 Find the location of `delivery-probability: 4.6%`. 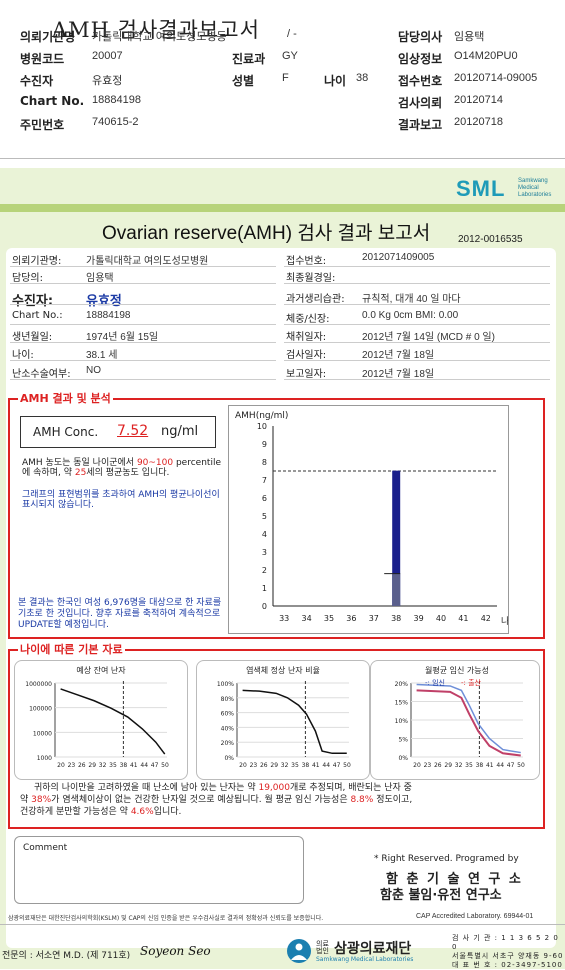

delivery-probability: 4.6% is located at coordinates (142, 812).